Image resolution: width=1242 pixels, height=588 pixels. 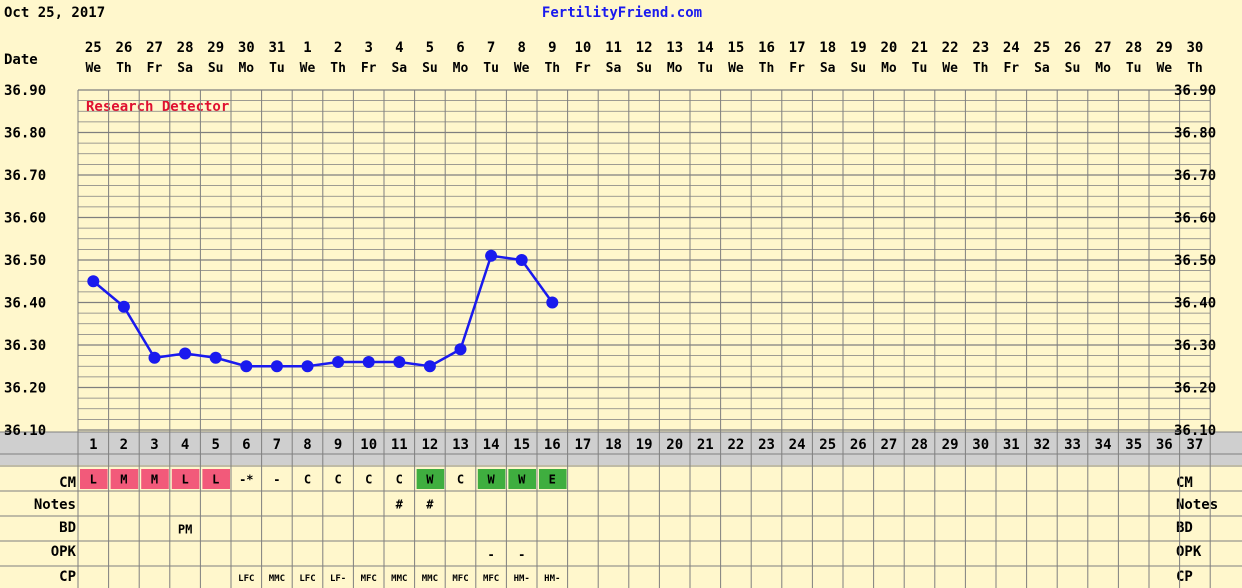 What do you see at coordinates (888, 48) in the screenshot?
I see `date-header: 20` at bounding box center [888, 48].